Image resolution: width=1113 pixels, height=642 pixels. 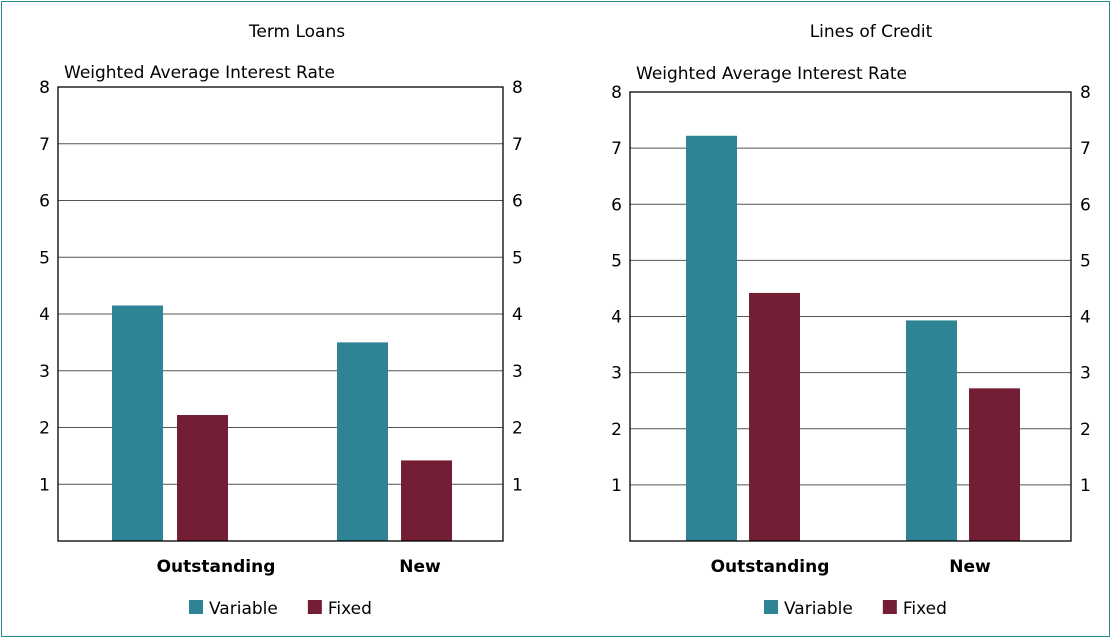 I want to click on chart1-y-tick-left: 8, so click(x=616, y=93).